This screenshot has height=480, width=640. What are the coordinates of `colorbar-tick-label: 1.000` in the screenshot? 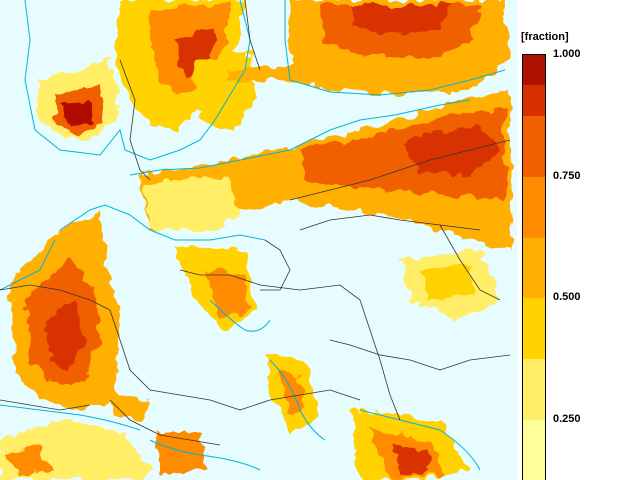 It's located at (567, 54).